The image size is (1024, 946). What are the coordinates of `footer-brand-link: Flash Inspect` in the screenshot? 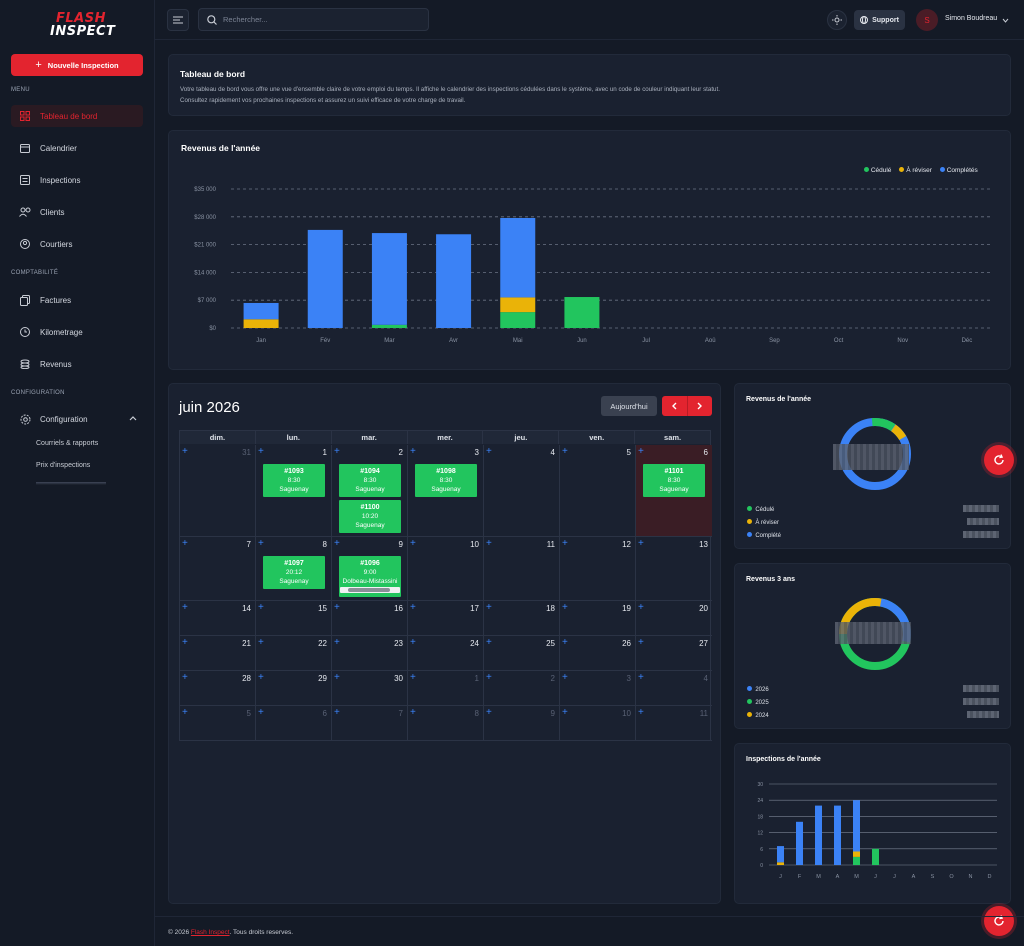 It's located at (210, 932).